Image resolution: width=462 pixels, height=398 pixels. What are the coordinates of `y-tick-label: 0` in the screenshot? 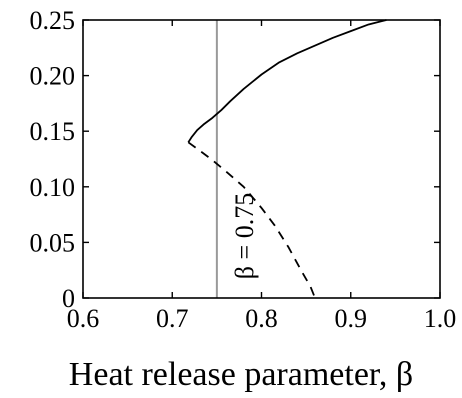 It's located at (68, 298).